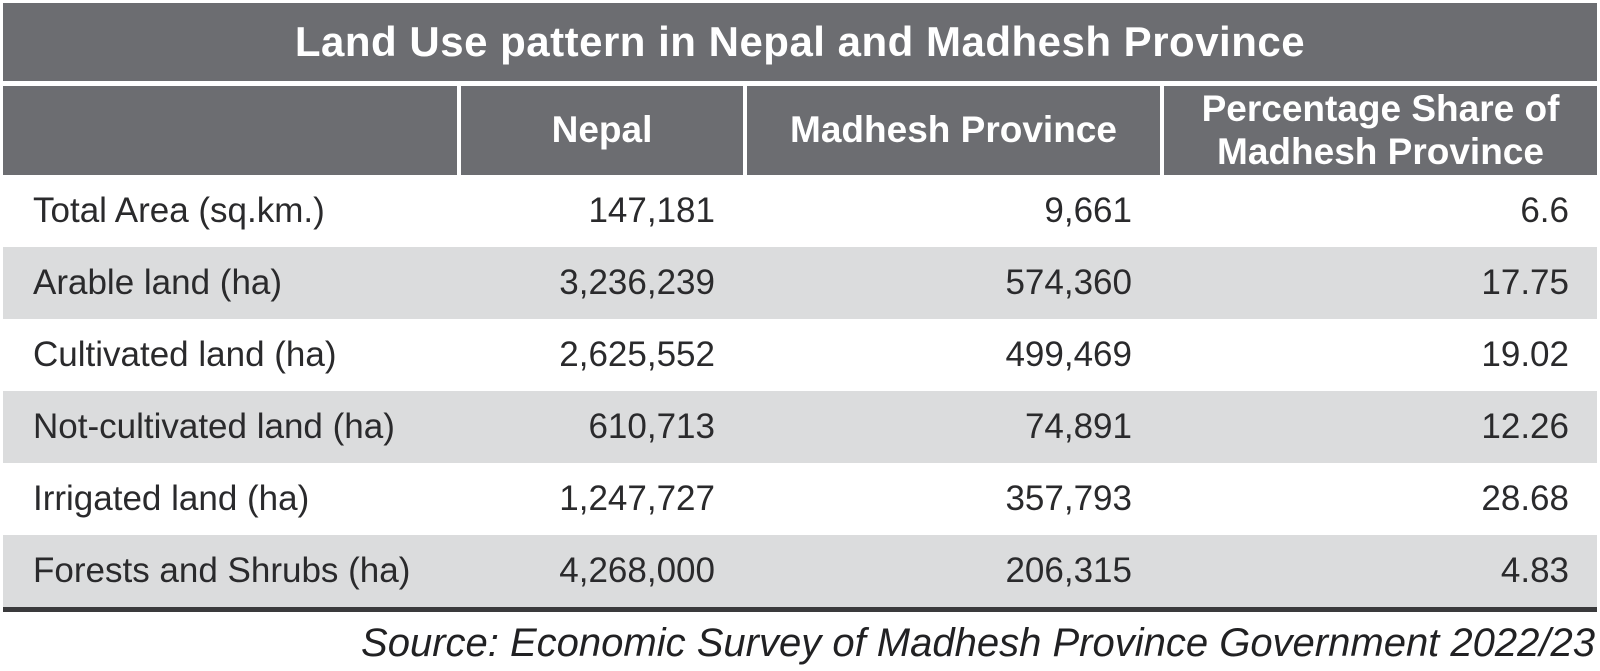 The width and height of the screenshot is (1600, 671). I want to click on share-value: 12.26, so click(1525, 426).